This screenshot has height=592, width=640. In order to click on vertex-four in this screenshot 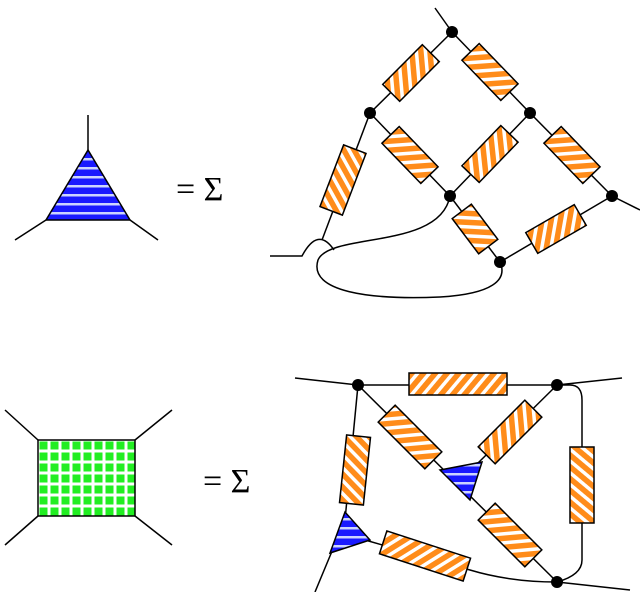, I will do `click(88, 477)`.